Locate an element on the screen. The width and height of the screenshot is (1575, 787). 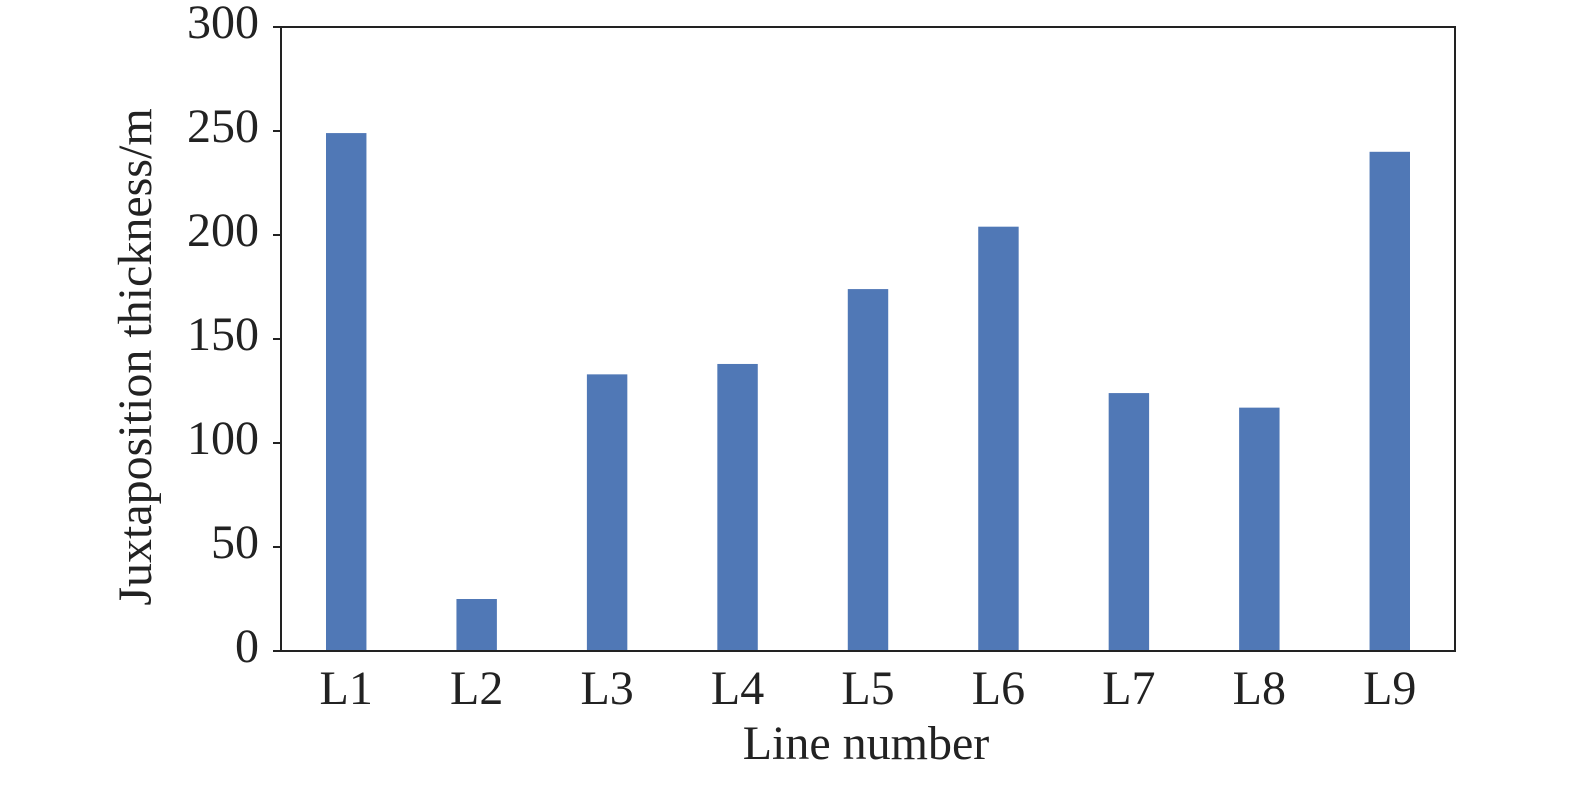
y-tick-label: 250 is located at coordinates (223, 126).